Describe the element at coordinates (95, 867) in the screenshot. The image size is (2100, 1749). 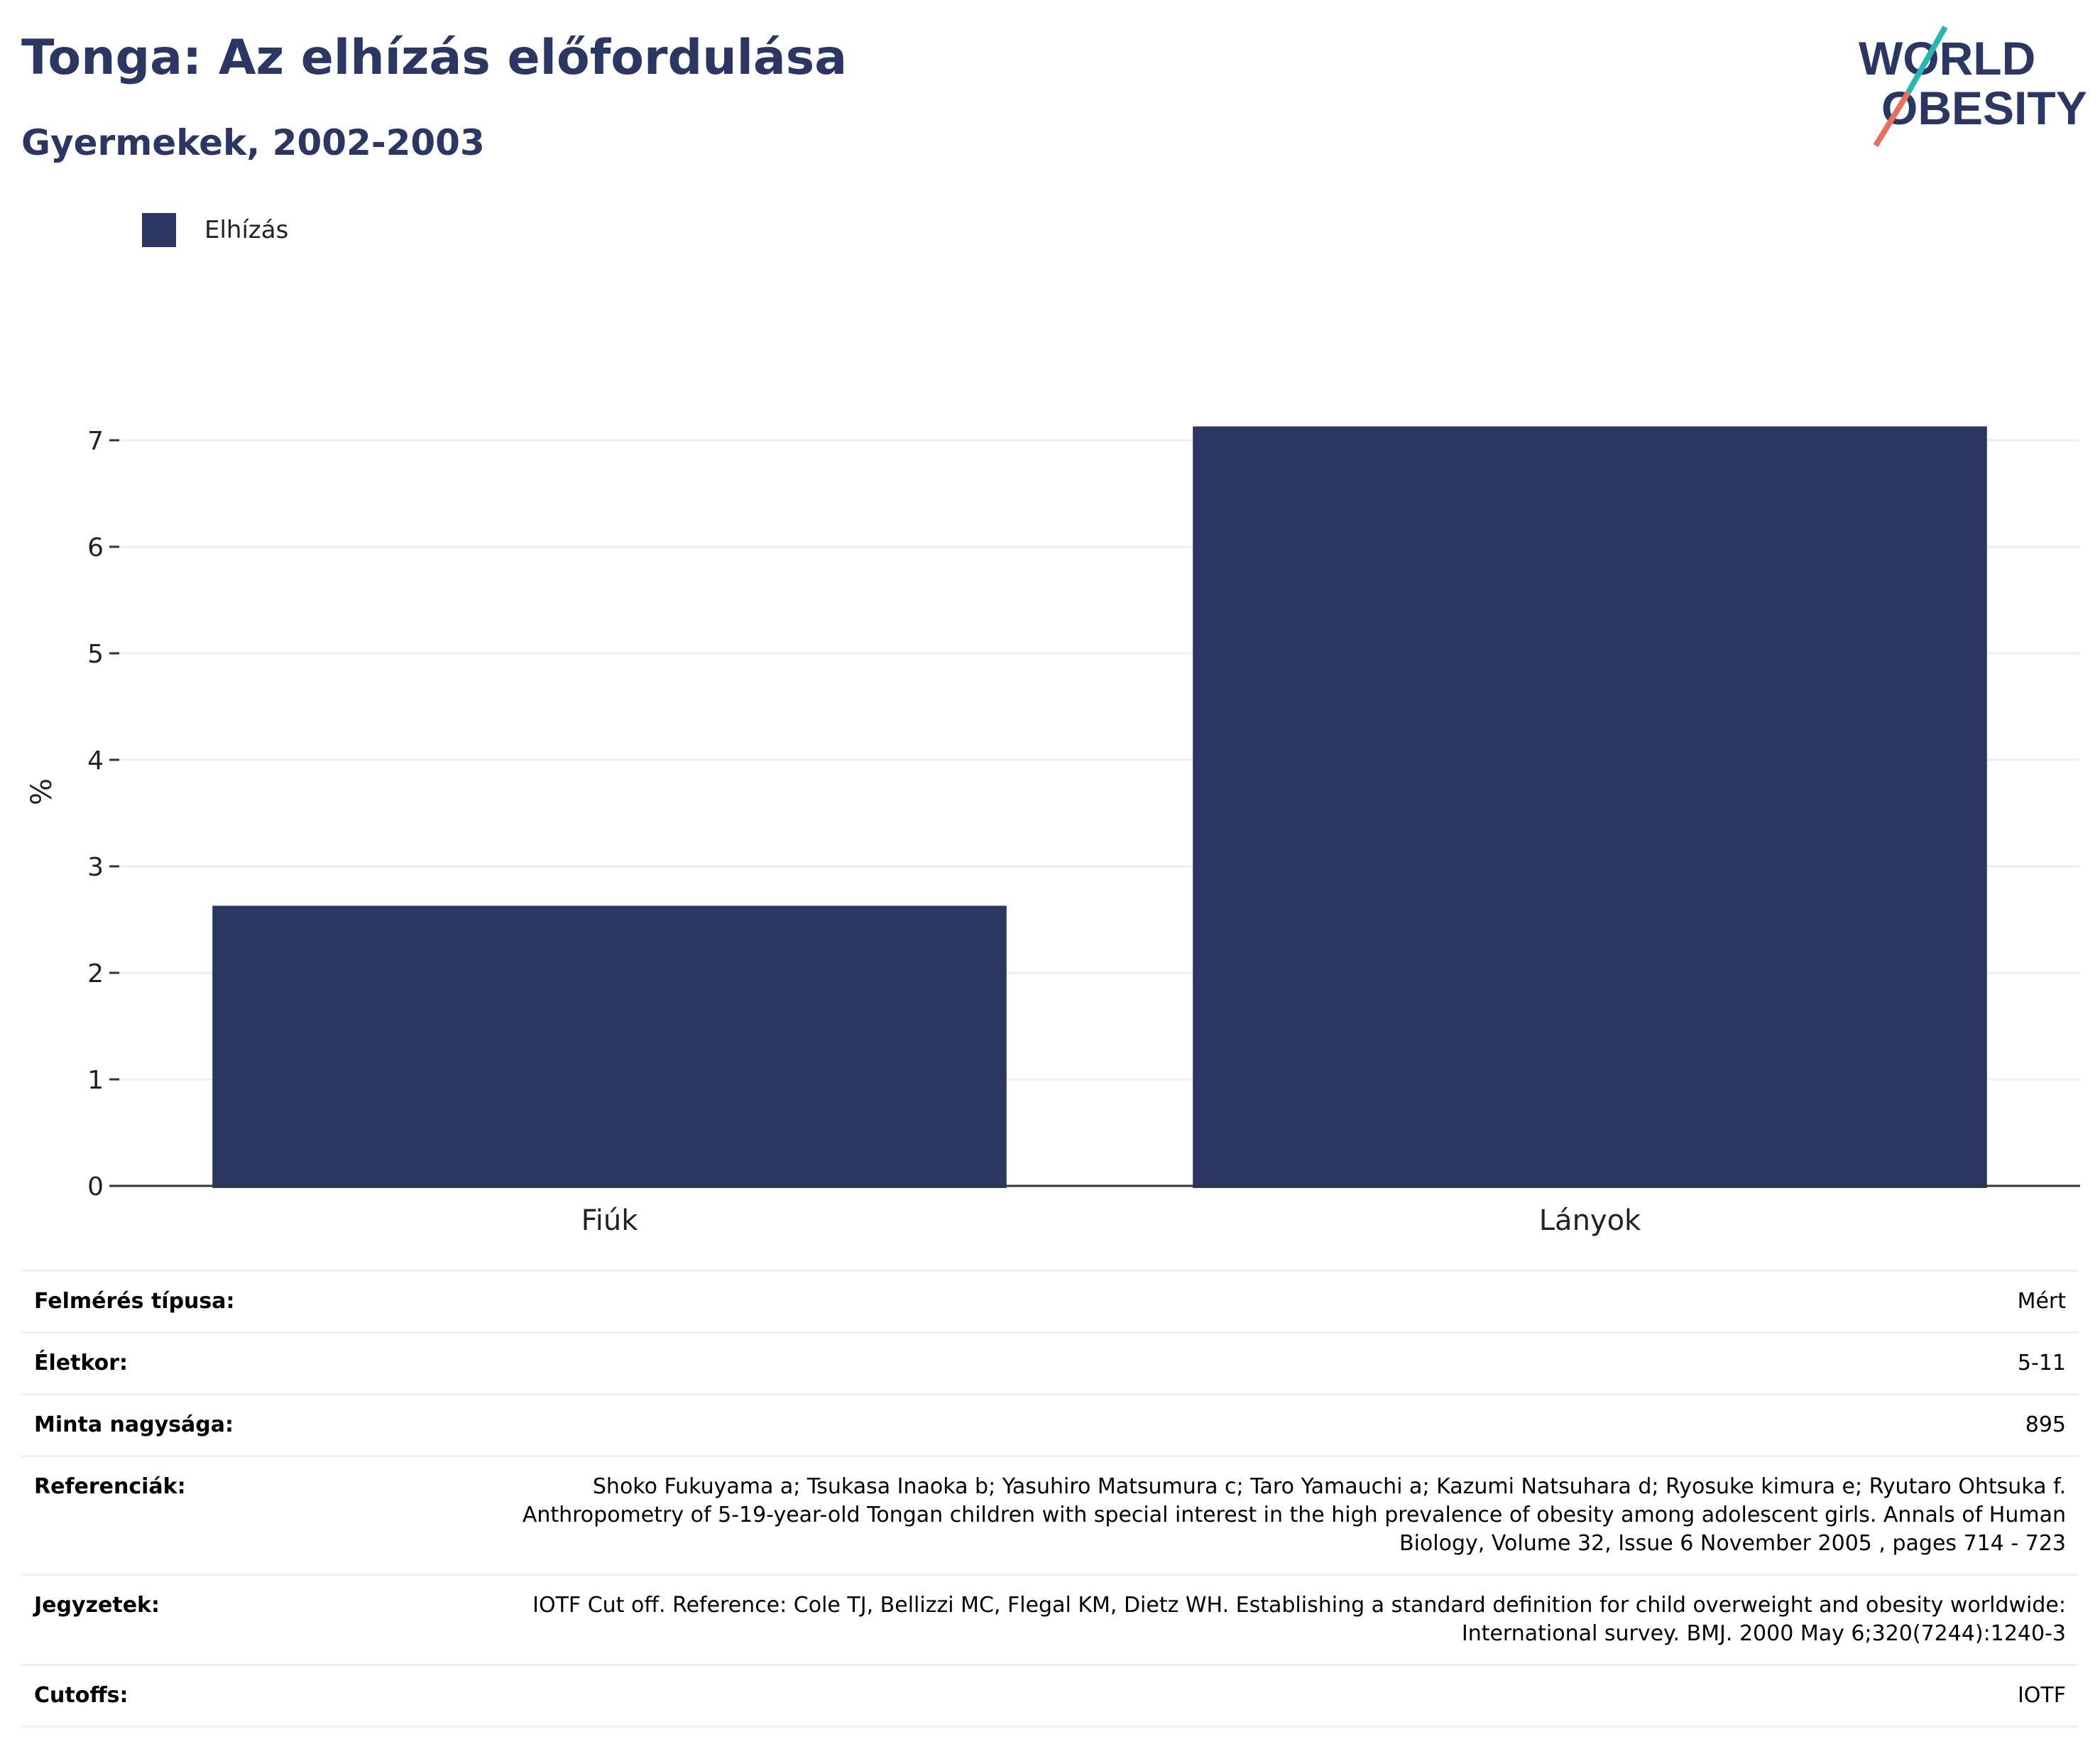
I see `y-tick-label: 3` at that location.